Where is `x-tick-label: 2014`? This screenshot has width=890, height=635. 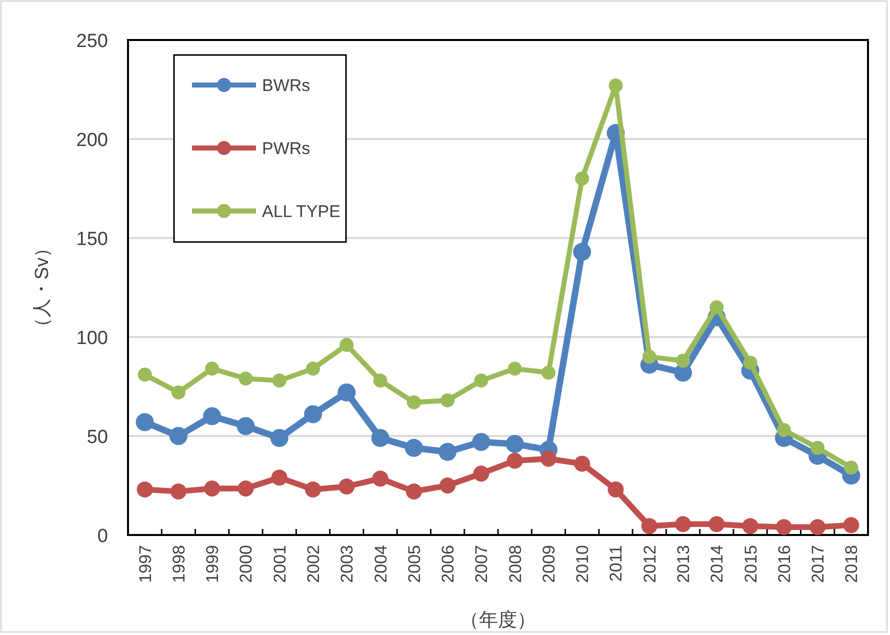
x-tick-label: 2014 is located at coordinates (717, 564).